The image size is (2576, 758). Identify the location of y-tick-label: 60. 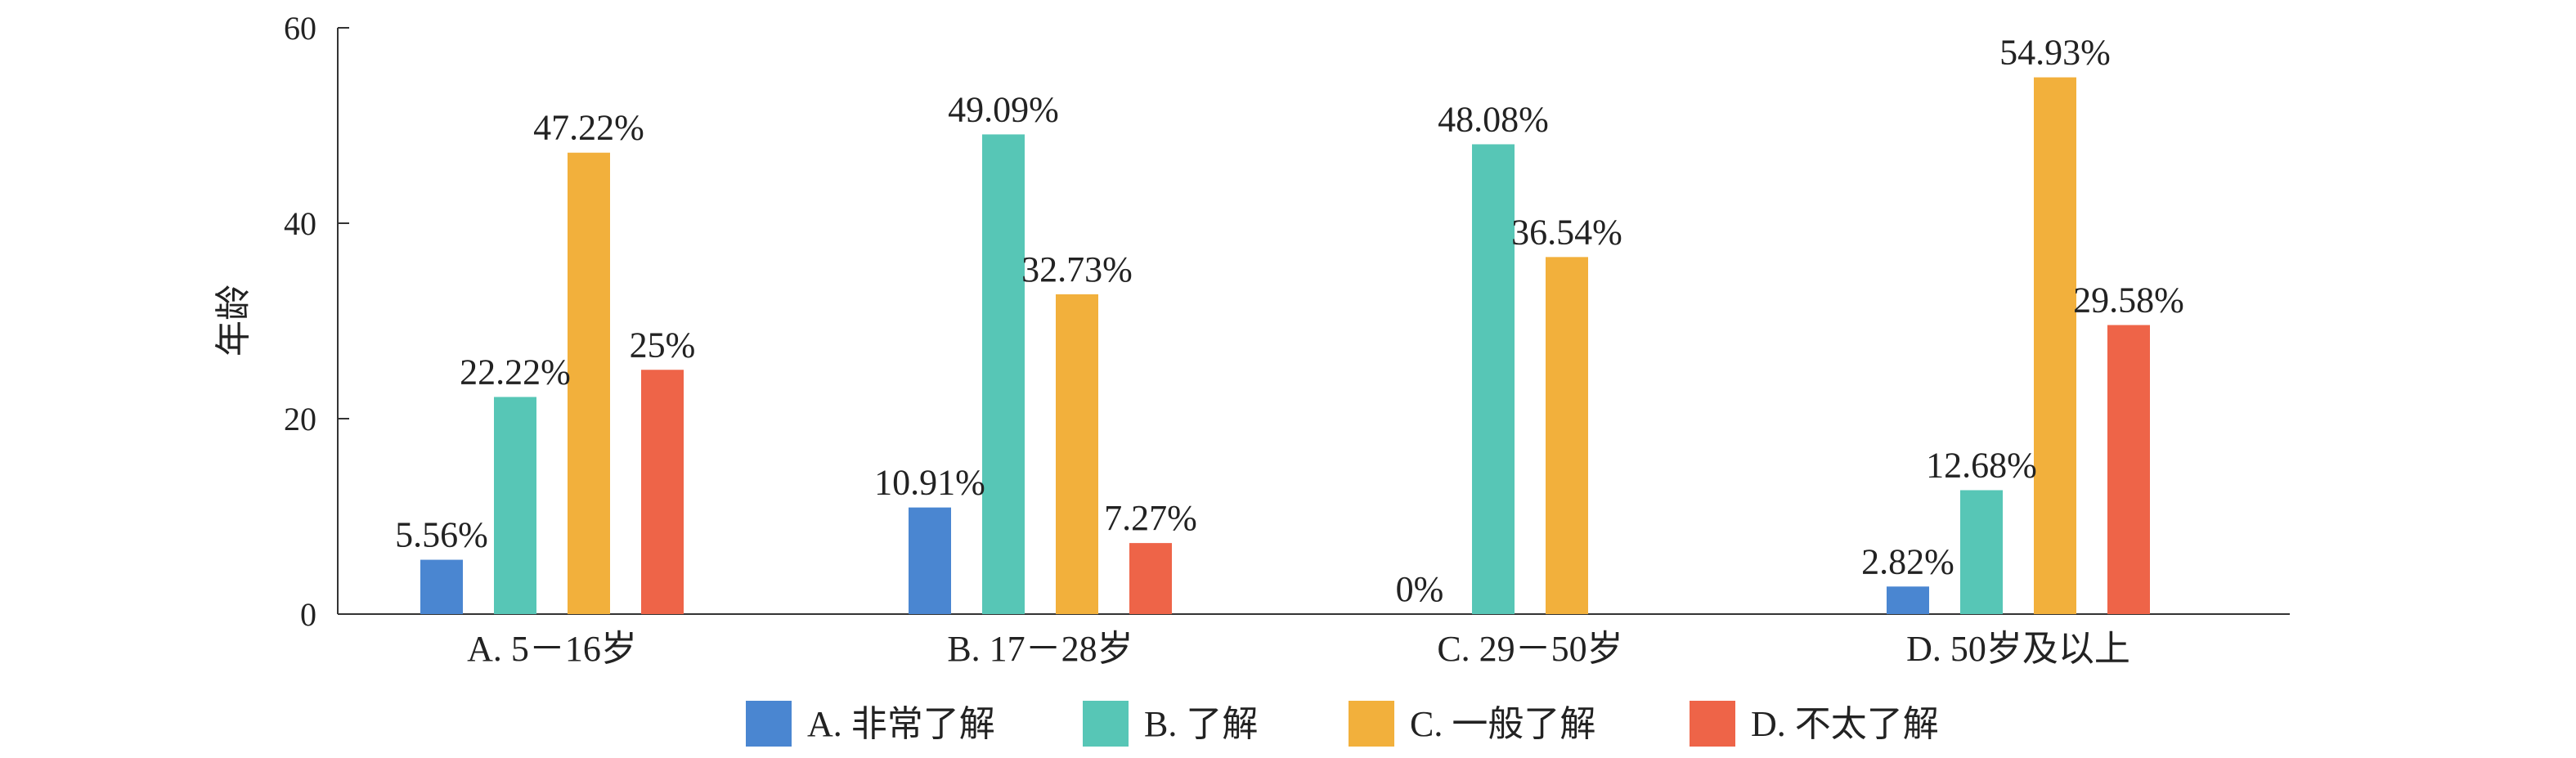
(300, 28).